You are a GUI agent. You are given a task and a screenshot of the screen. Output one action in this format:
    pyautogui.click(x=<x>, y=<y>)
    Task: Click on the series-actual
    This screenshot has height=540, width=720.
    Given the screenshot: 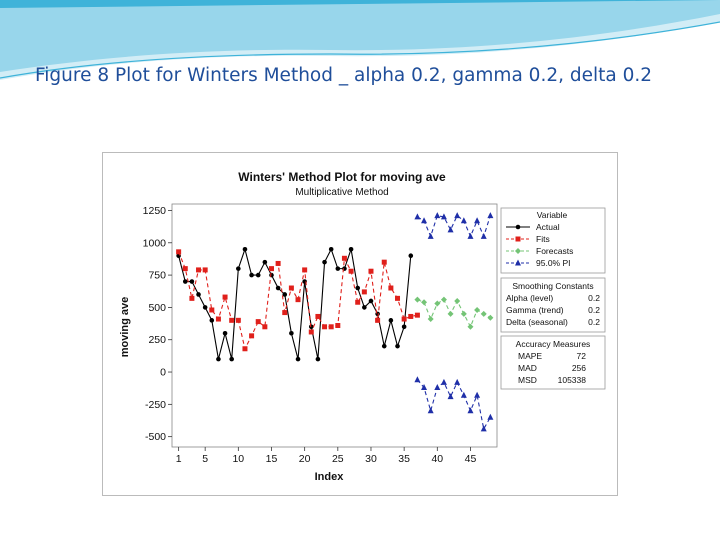 What is the action you would take?
    pyautogui.click(x=295, y=304)
    